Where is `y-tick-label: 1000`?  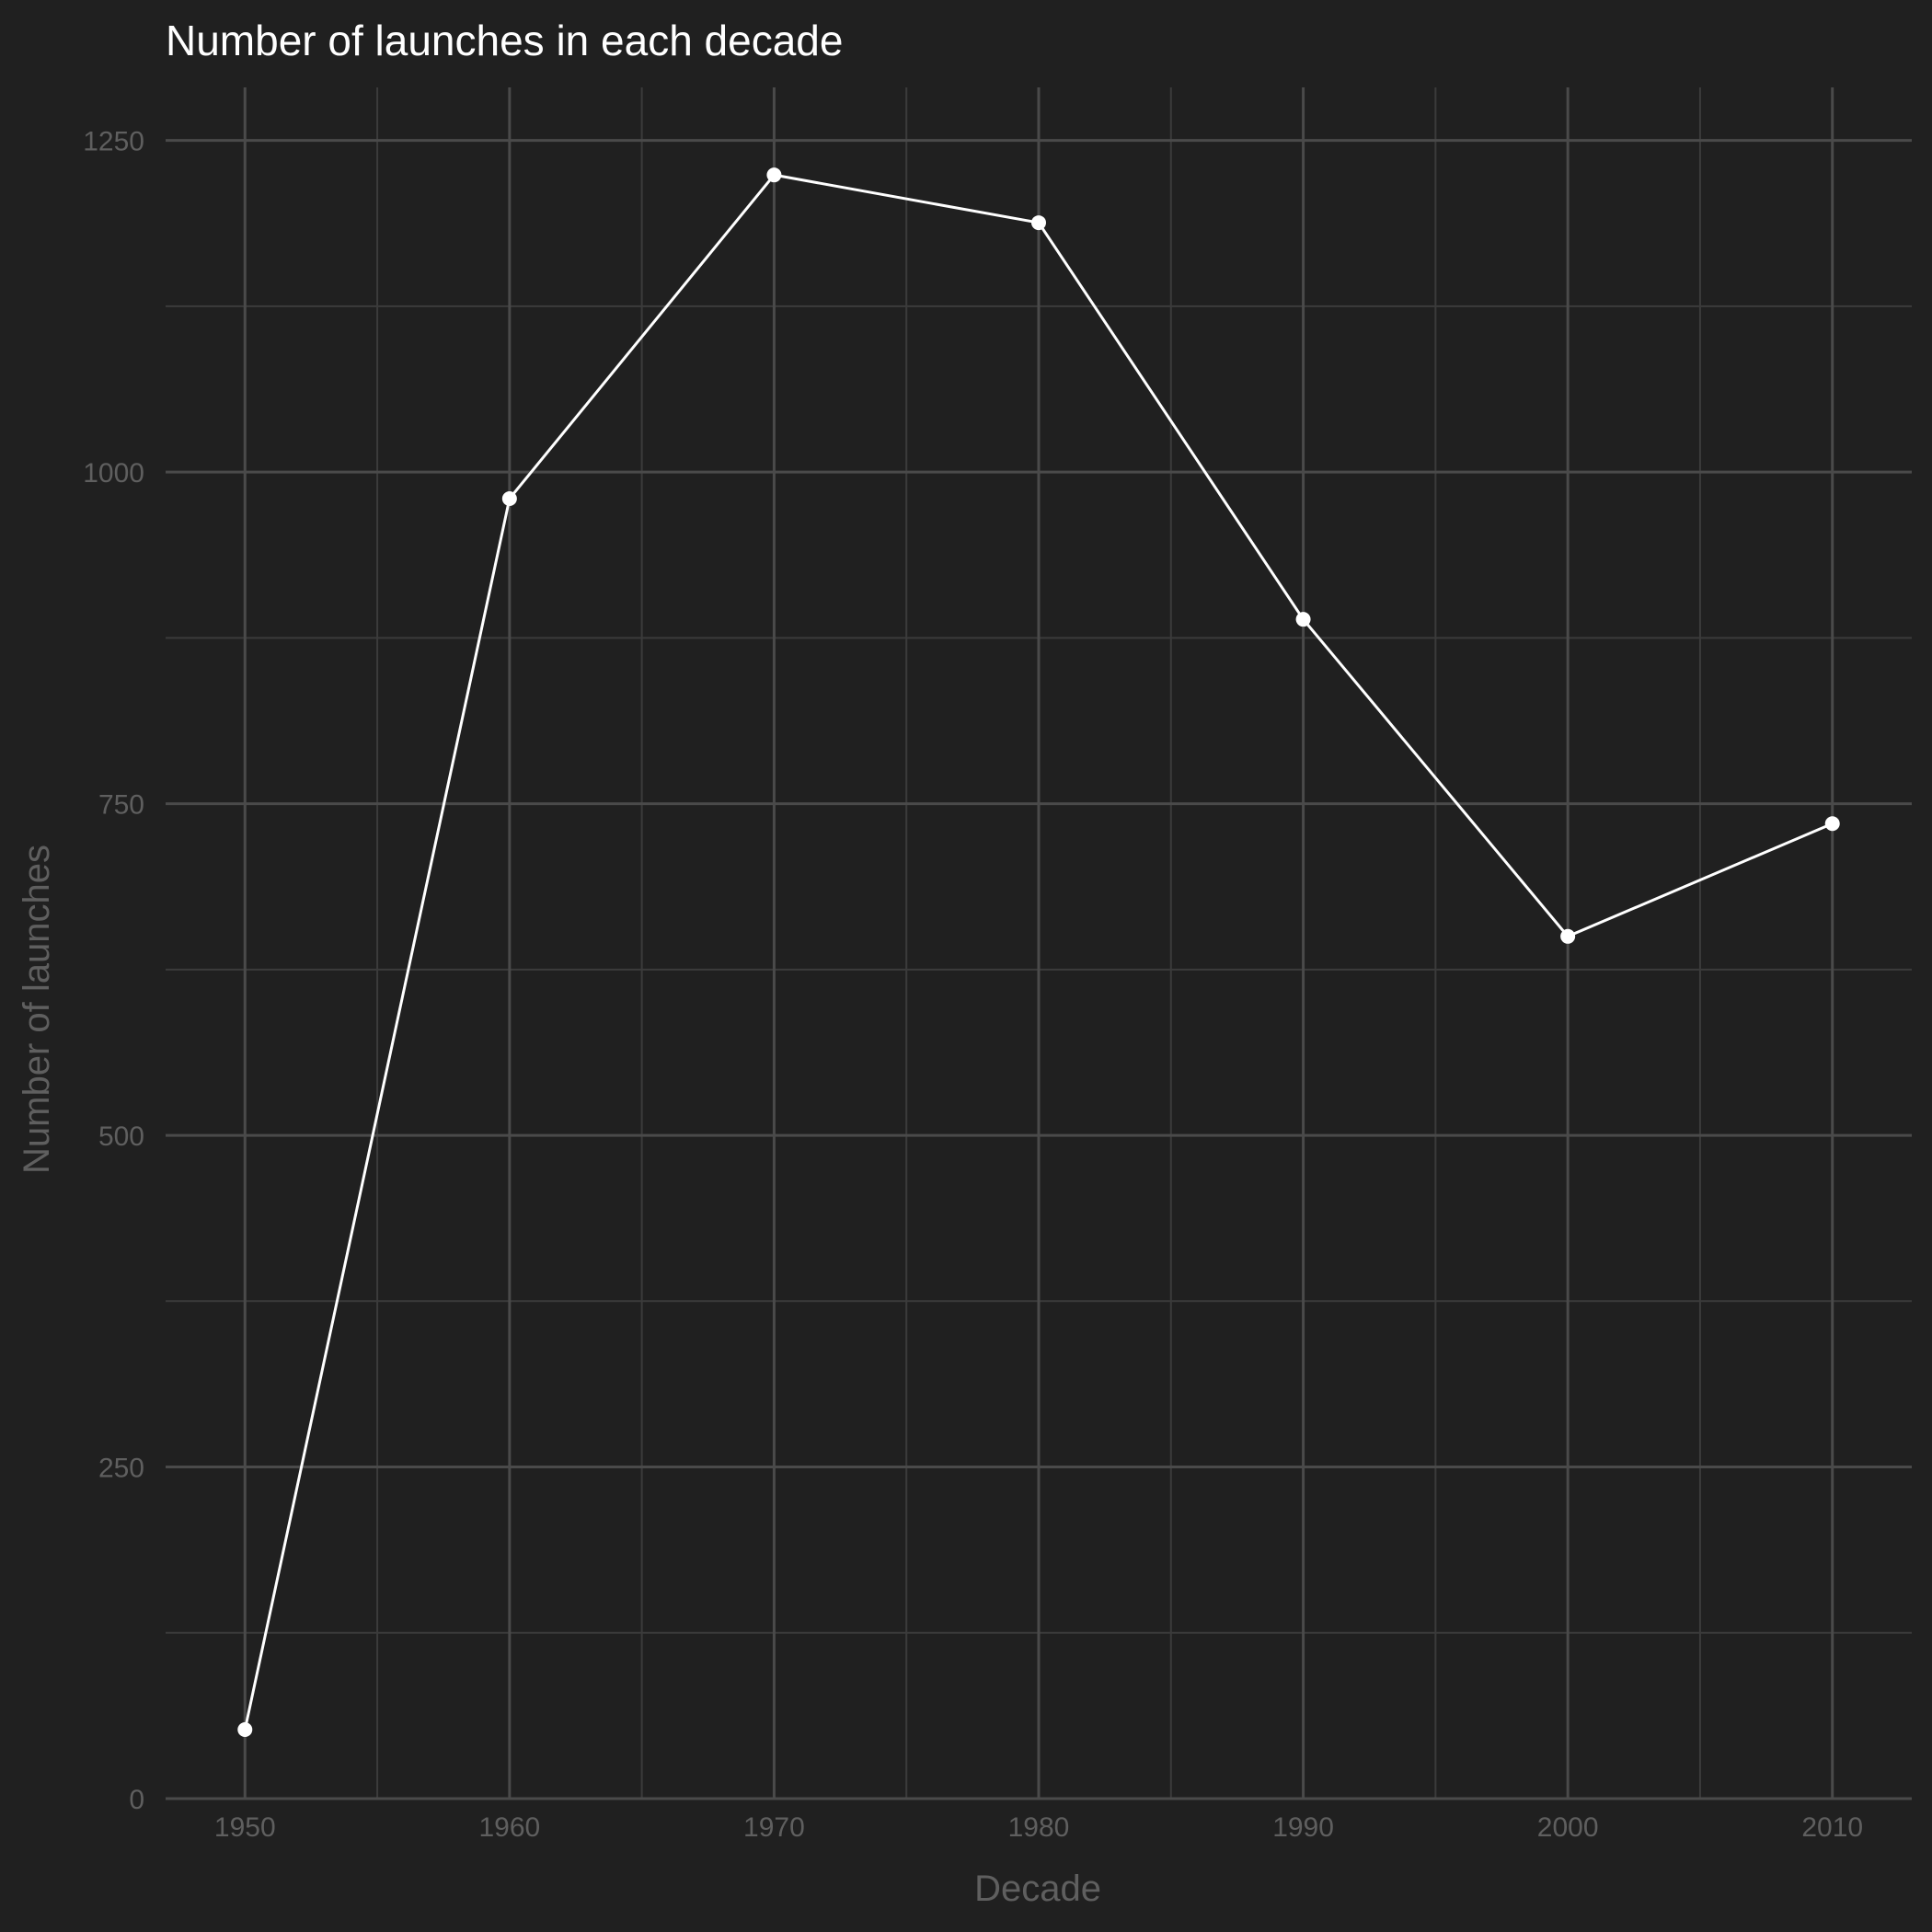 y-tick-label: 1000 is located at coordinates (113, 473).